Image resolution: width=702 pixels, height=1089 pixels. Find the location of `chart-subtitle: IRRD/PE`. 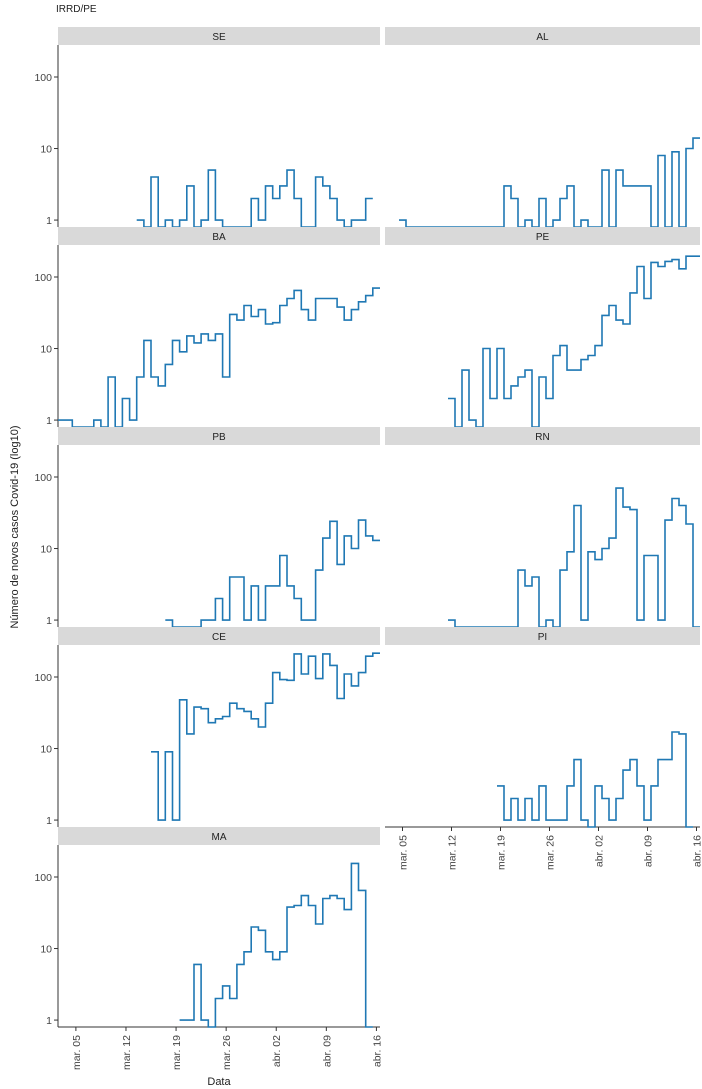

chart-subtitle: IRRD/PE is located at coordinates (76, 9).